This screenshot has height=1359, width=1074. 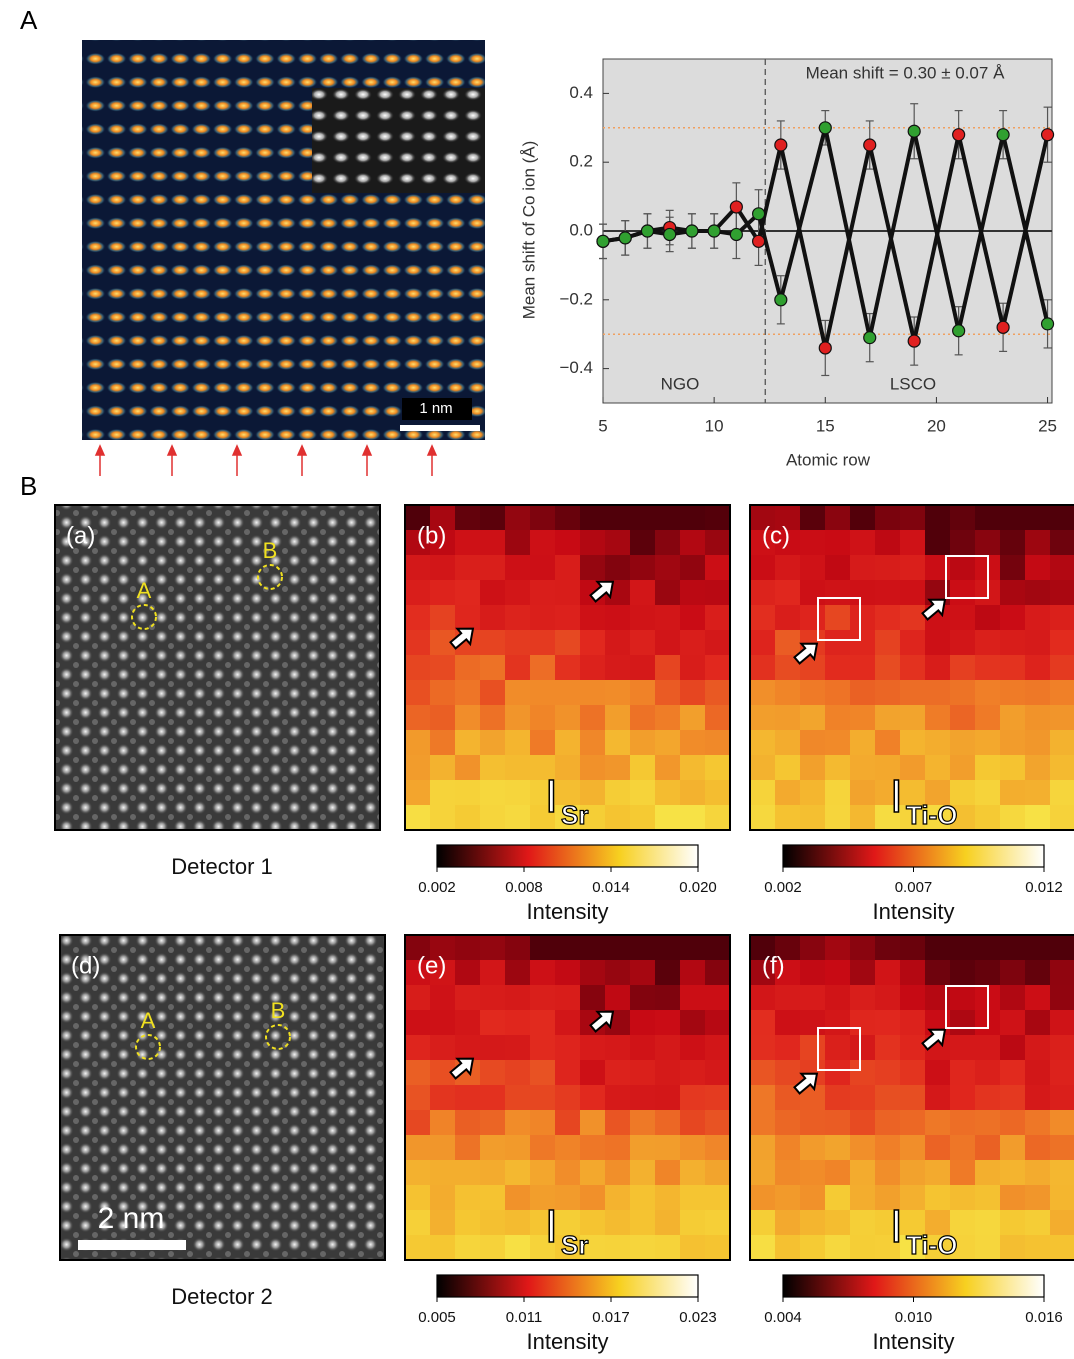 I want to click on colorbar-tick-label: 0.005, so click(x=437, y=1317).